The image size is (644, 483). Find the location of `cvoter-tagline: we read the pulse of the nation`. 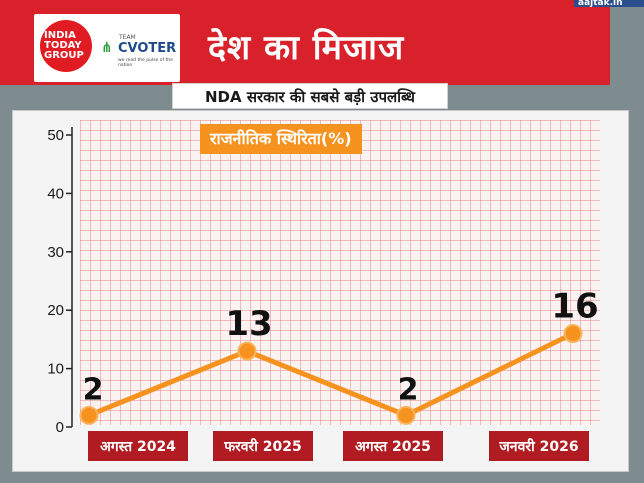

cvoter-tagline: we read the pulse of the nation is located at coordinates (145, 63).